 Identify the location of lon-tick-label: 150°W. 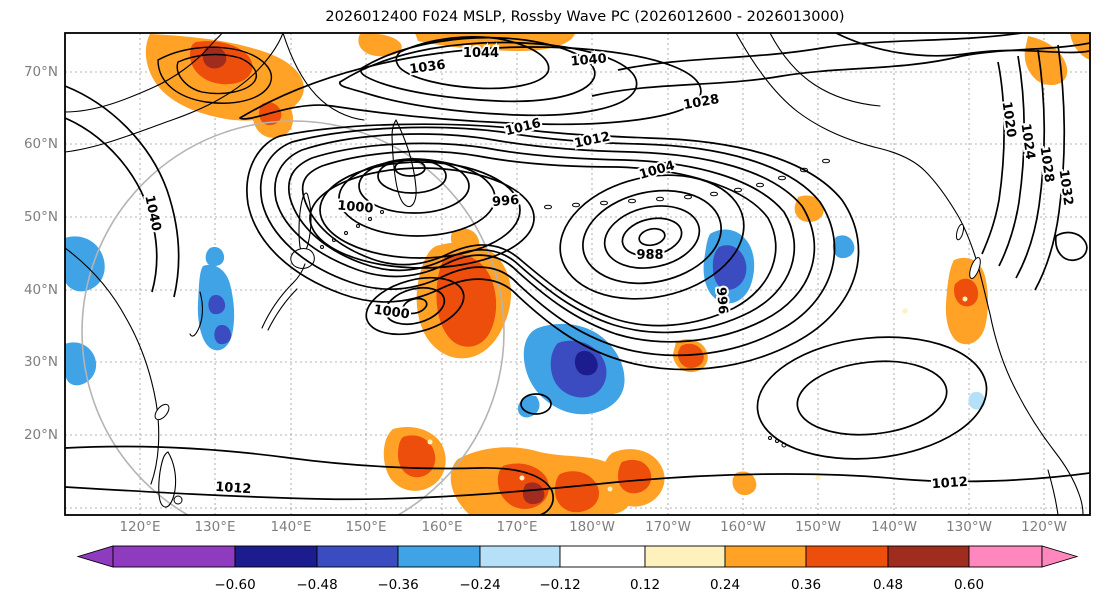
(818, 527).